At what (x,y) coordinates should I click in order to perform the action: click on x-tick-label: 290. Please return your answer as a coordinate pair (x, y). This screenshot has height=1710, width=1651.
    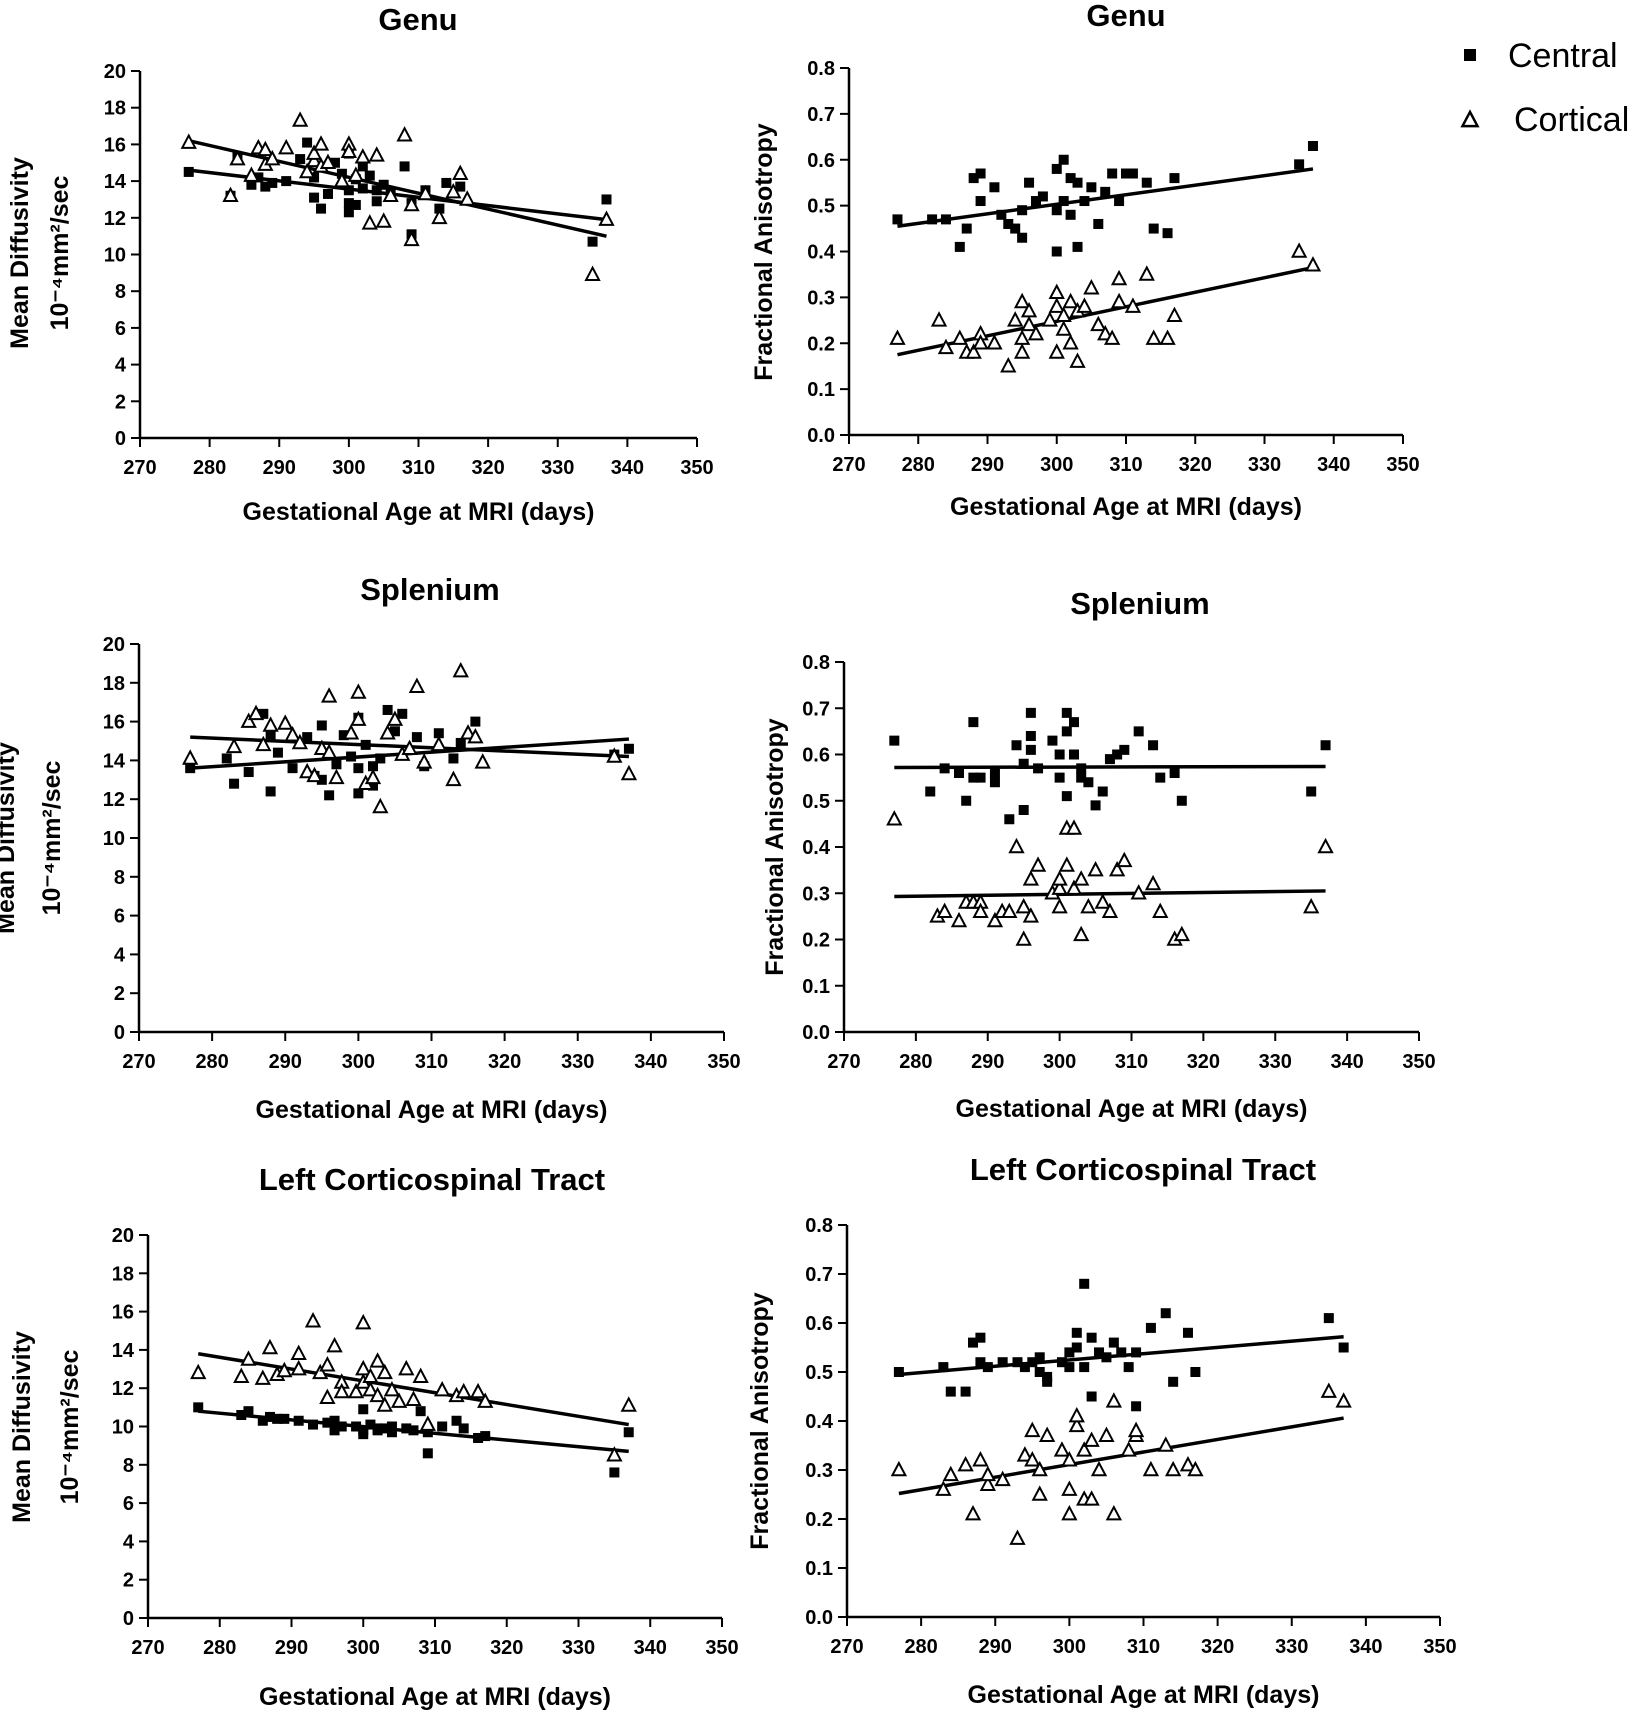
    Looking at the image, I should click on (291, 1648).